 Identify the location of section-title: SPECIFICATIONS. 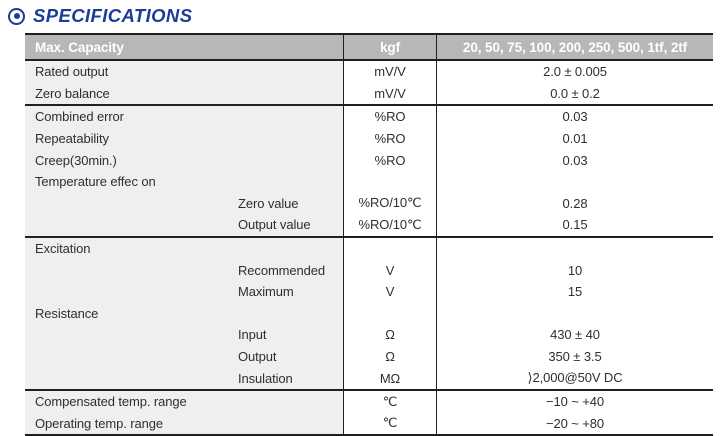
(100, 16).